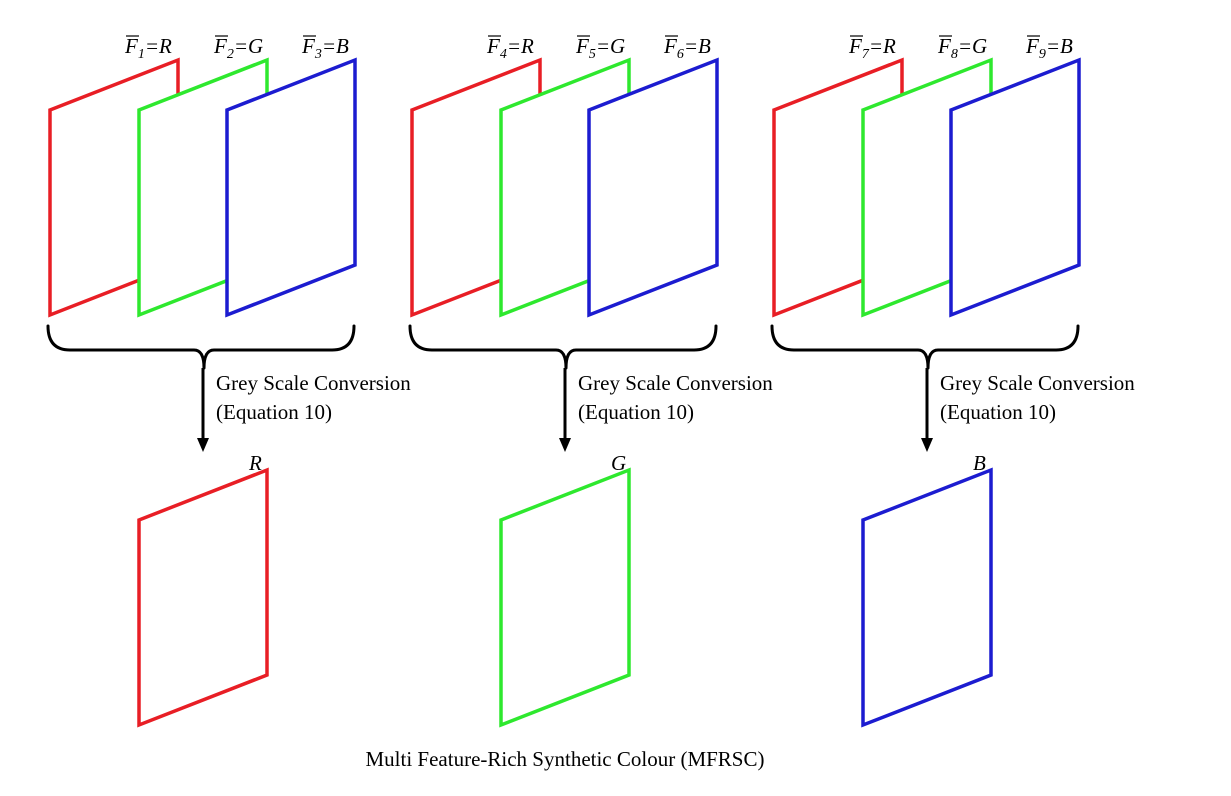 The width and height of the screenshot is (1231, 796). Describe the element at coordinates (1049, 48) in the screenshot. I see `feature-label: F9=B` at that location.